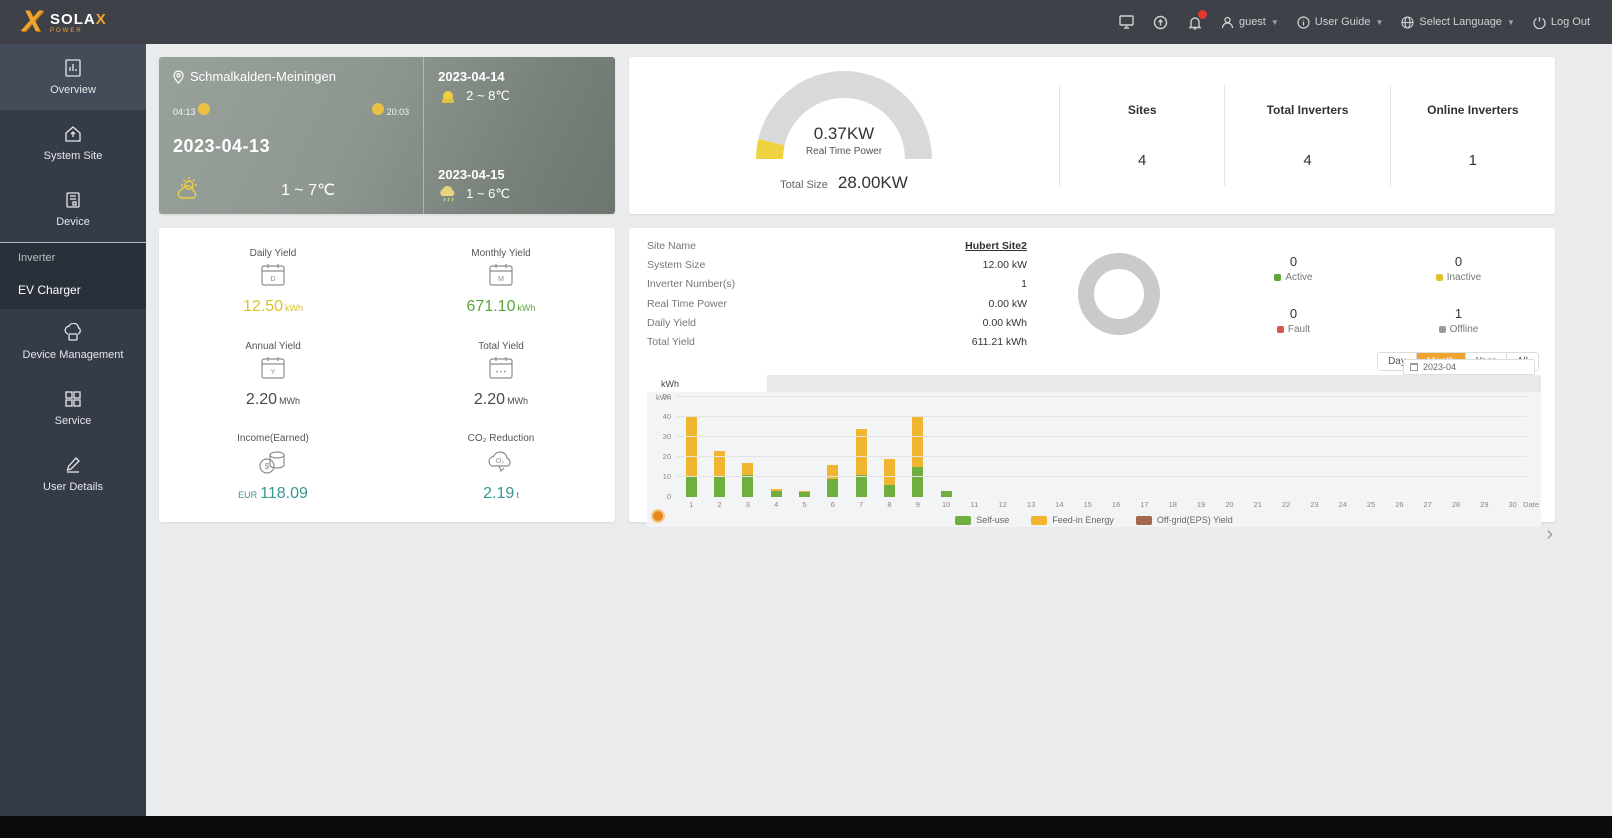  I want to click on x-tick-label: 3, so click(747, 504).